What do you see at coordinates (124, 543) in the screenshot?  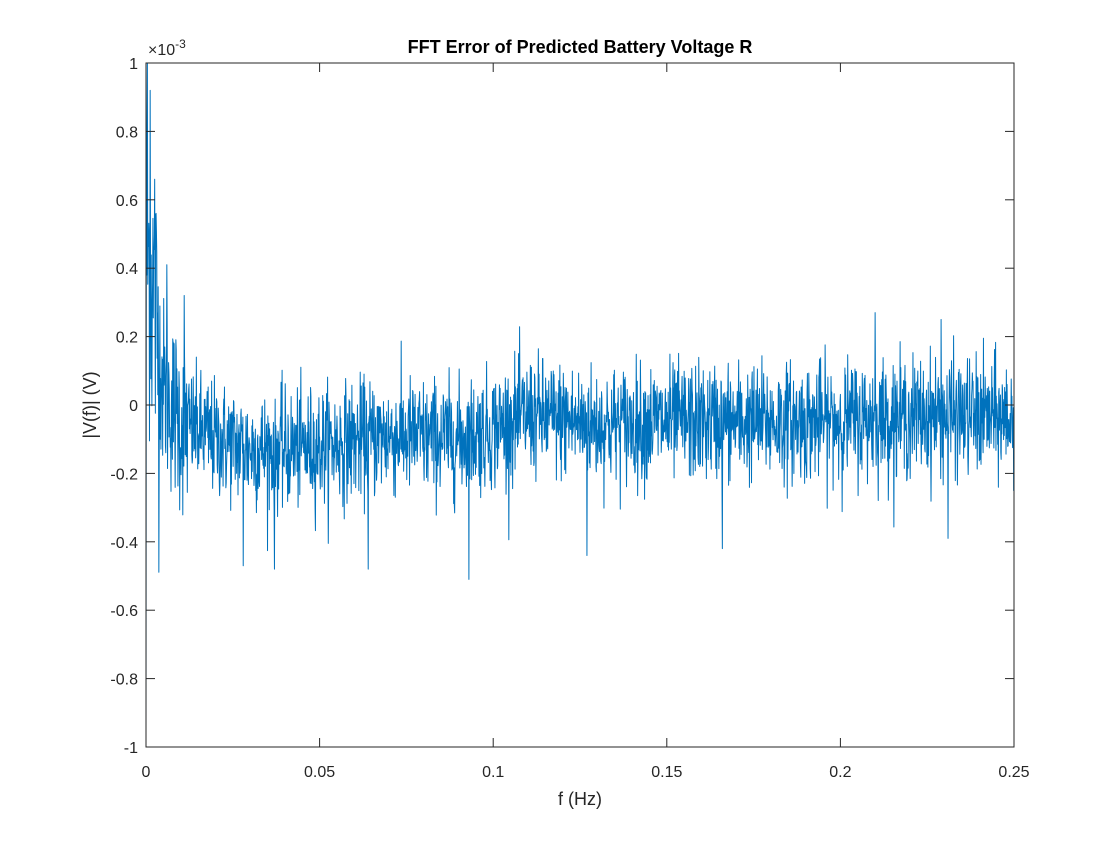 I see `y-tick-label: -0.4` at bounding box center [124, 543].